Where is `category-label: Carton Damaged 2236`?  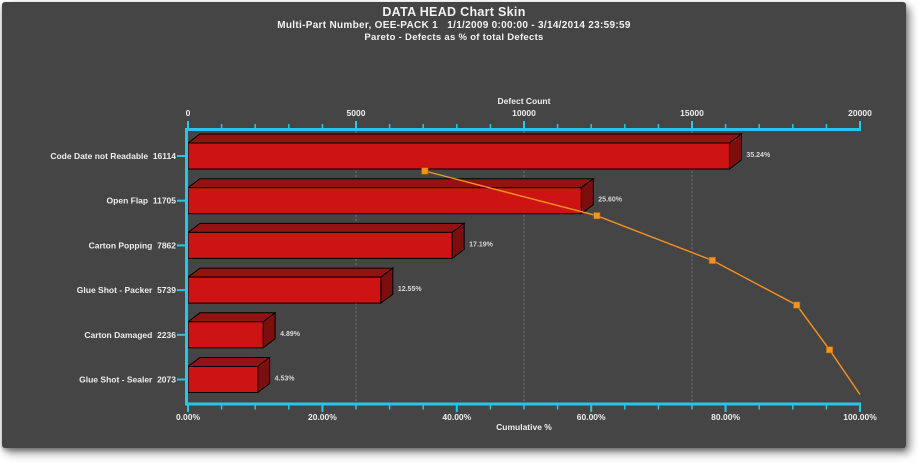
category-label: Carton Damaged 2236 is located at coordinates (130, 335).